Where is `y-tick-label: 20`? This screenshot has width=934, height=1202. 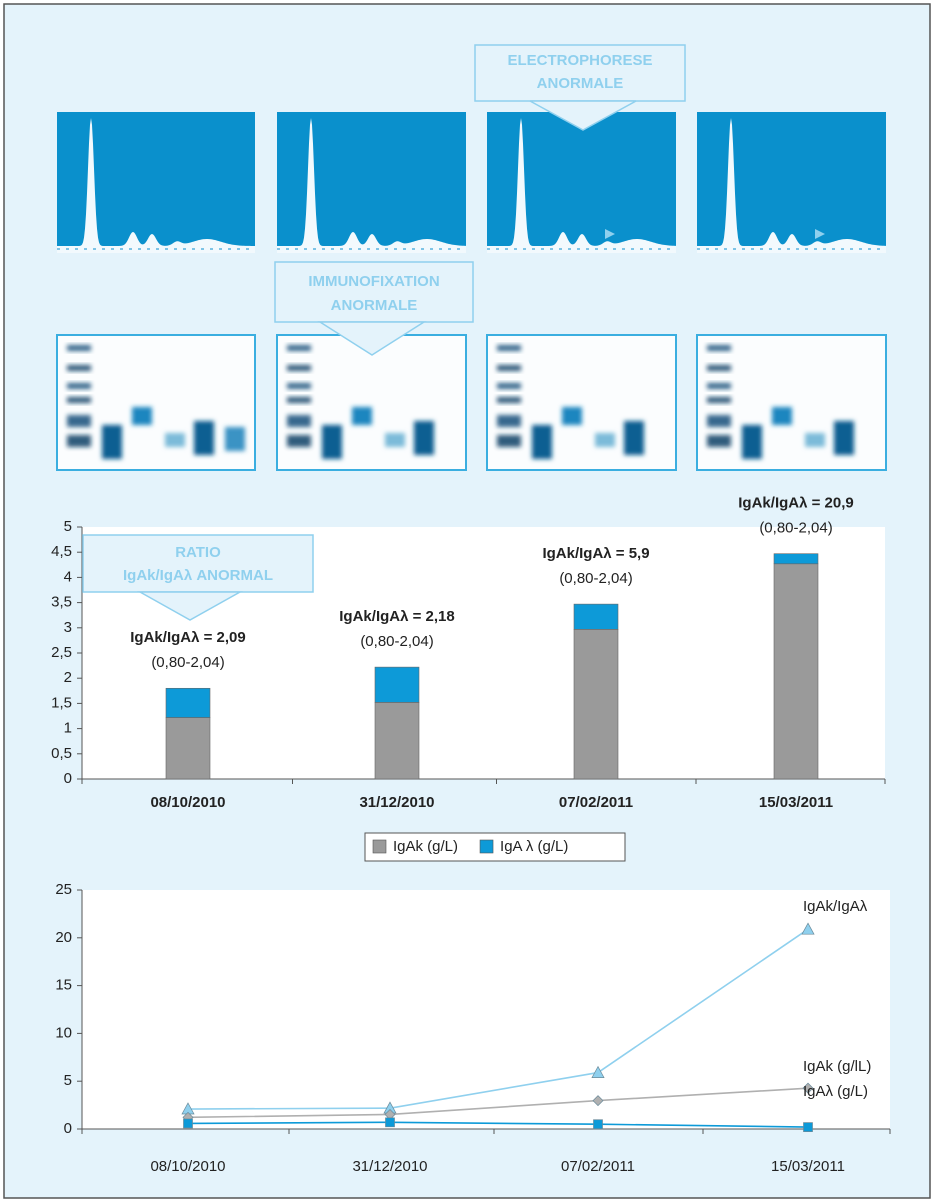 y-tick-label: 20 is located at coordinates (63, 937).